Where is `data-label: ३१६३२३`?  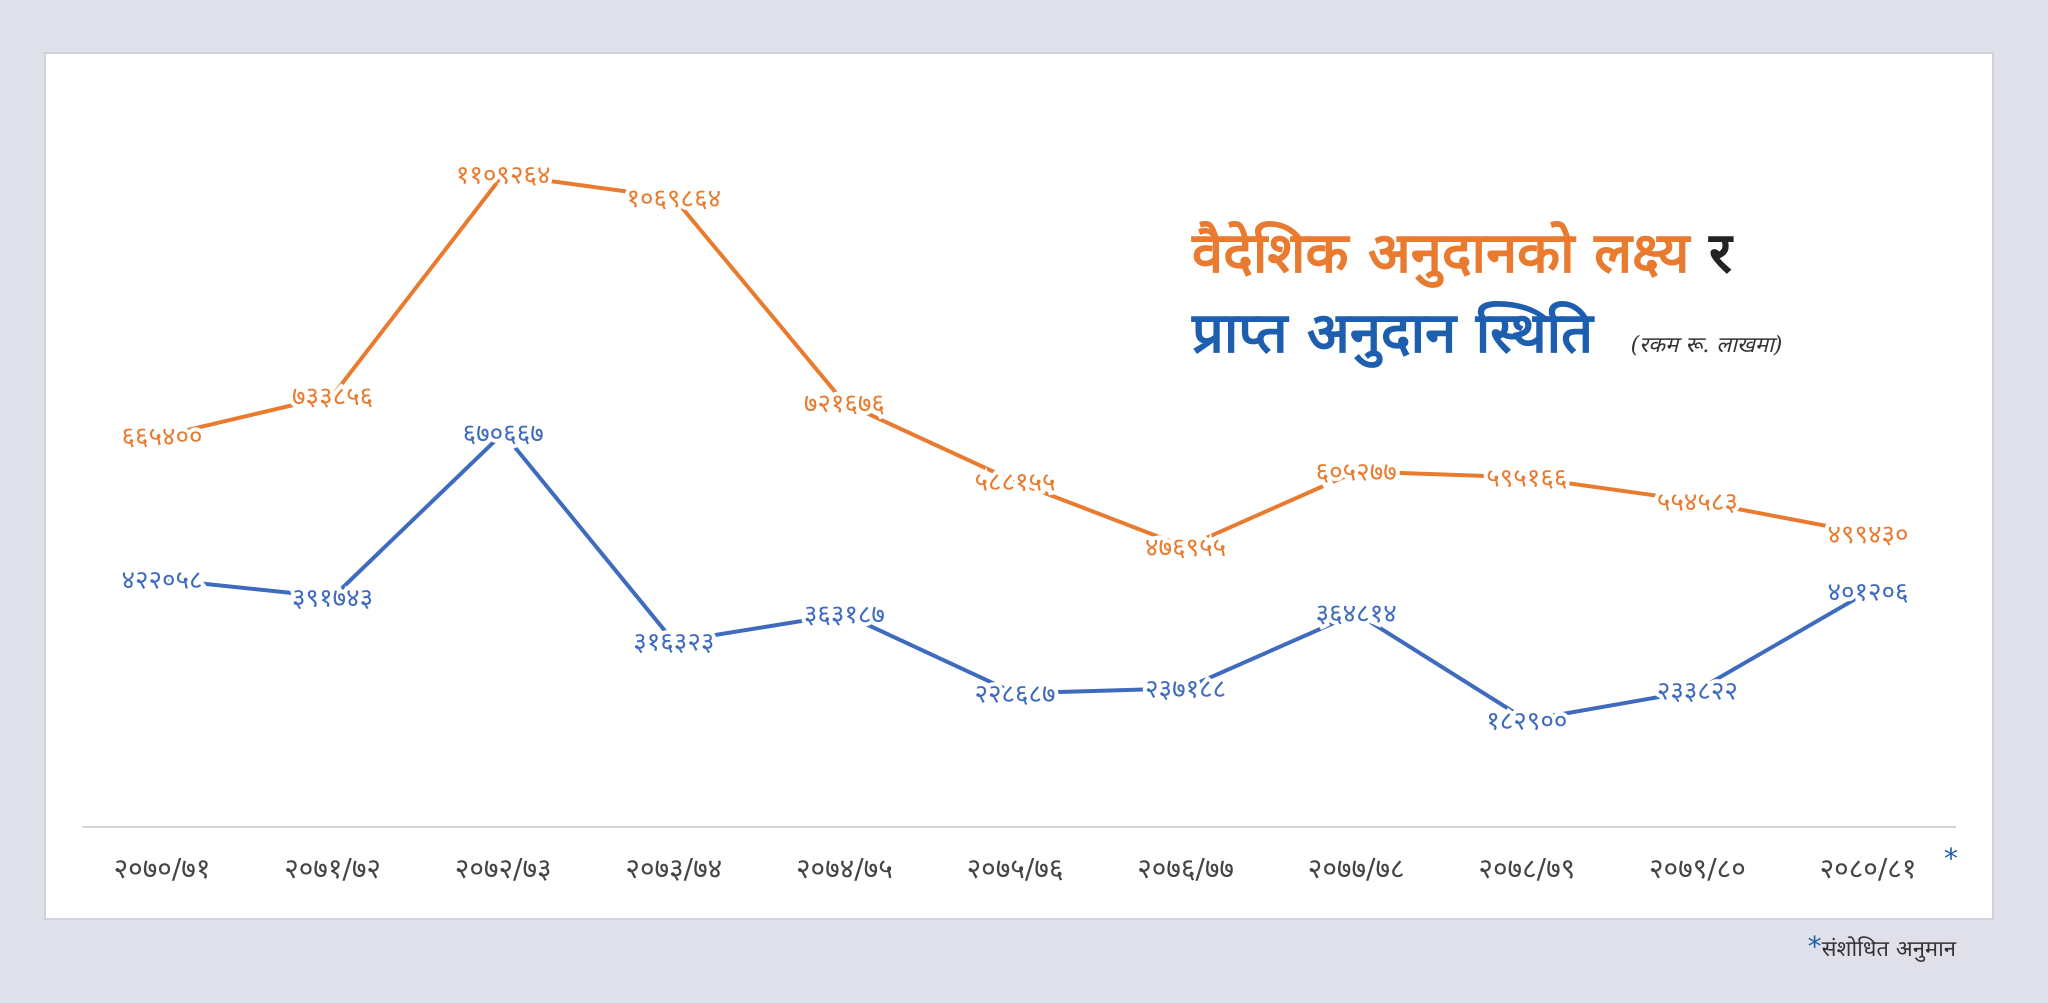 data-label: ३१६३२३ is located at coordinates (673, 643).